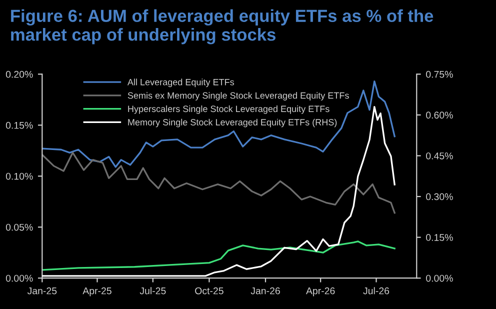 The image size is (496, 309). I want to click on y-tick-label: 0.00%, so click(19, 278).